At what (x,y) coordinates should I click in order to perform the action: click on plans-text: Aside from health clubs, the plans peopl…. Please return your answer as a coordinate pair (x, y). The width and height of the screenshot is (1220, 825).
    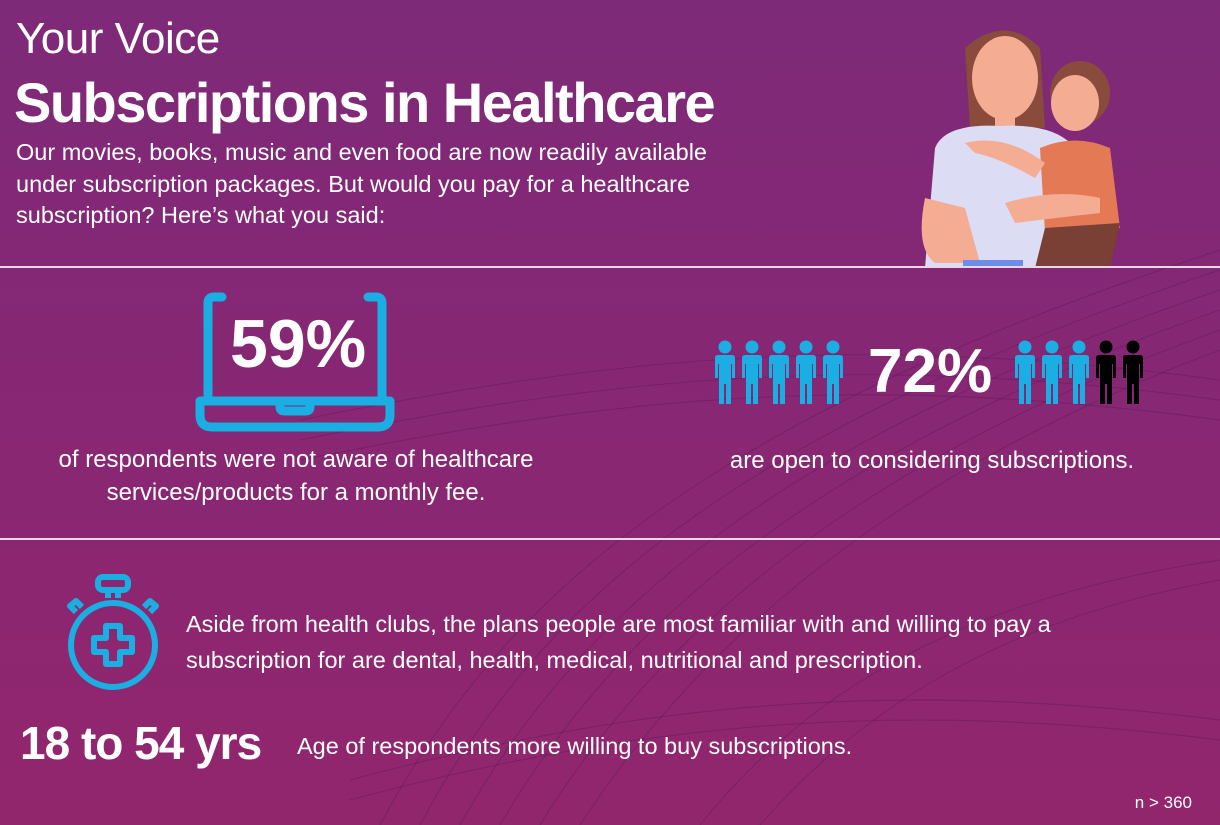
    Looking at the image, I should click on (618, 642).